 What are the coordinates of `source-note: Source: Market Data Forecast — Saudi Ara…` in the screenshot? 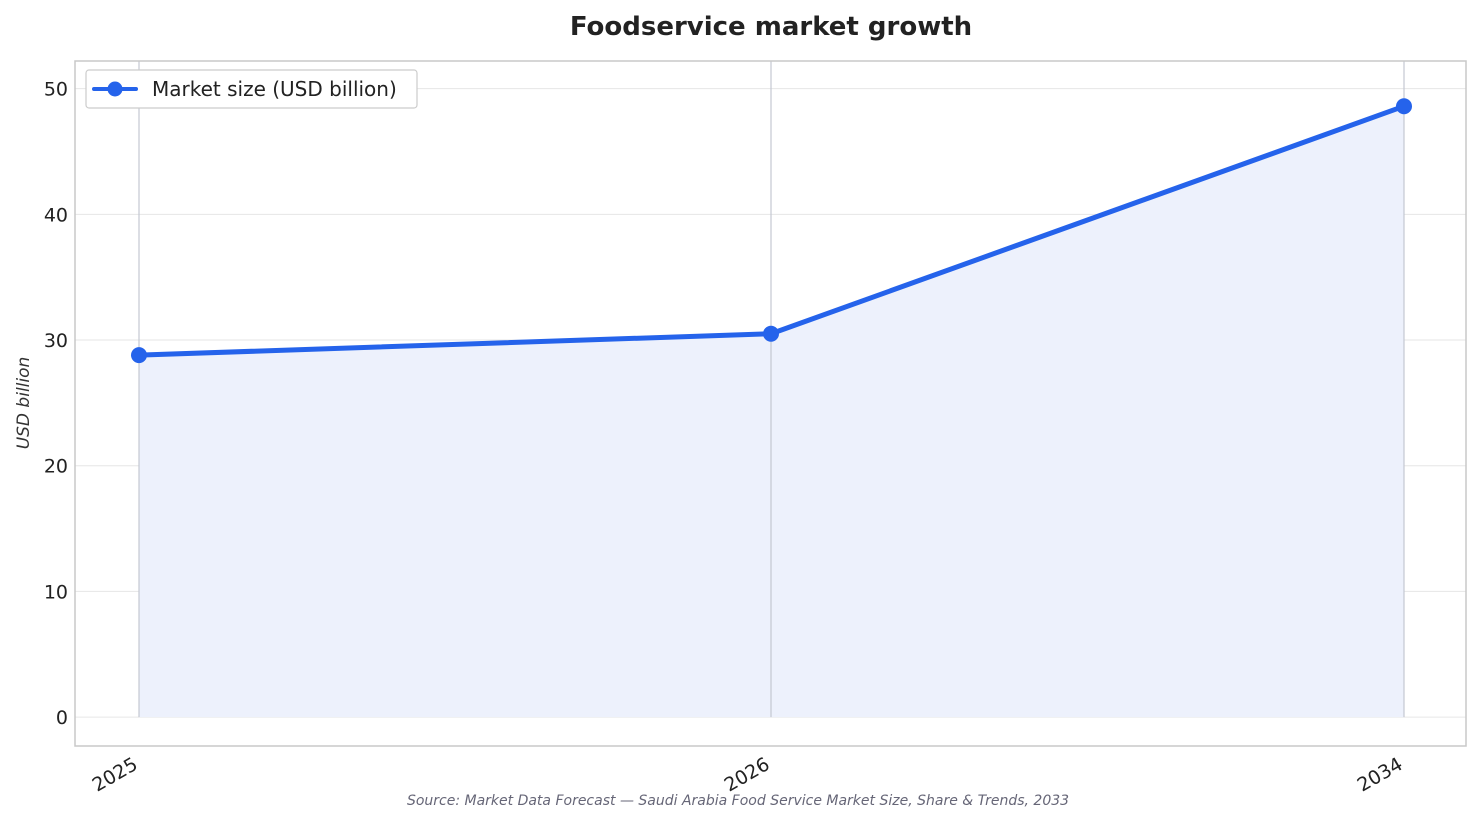 It's located at (738, 801).